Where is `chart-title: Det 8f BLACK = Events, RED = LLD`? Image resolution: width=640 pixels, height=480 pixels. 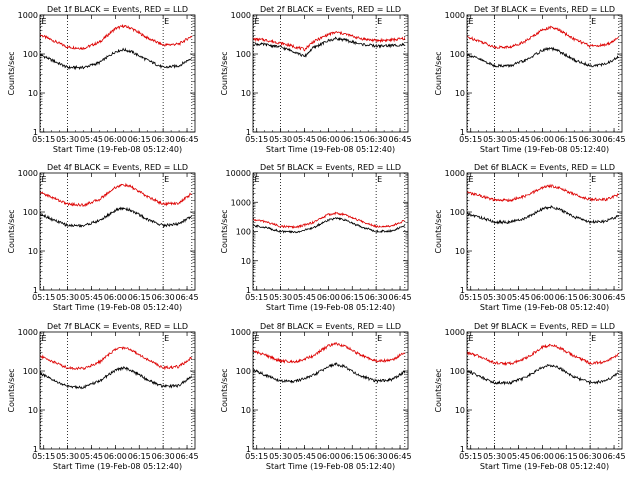
chart-title: Det 8f BLACK = Events, RED = LLD is located at coordinates (330, 326).